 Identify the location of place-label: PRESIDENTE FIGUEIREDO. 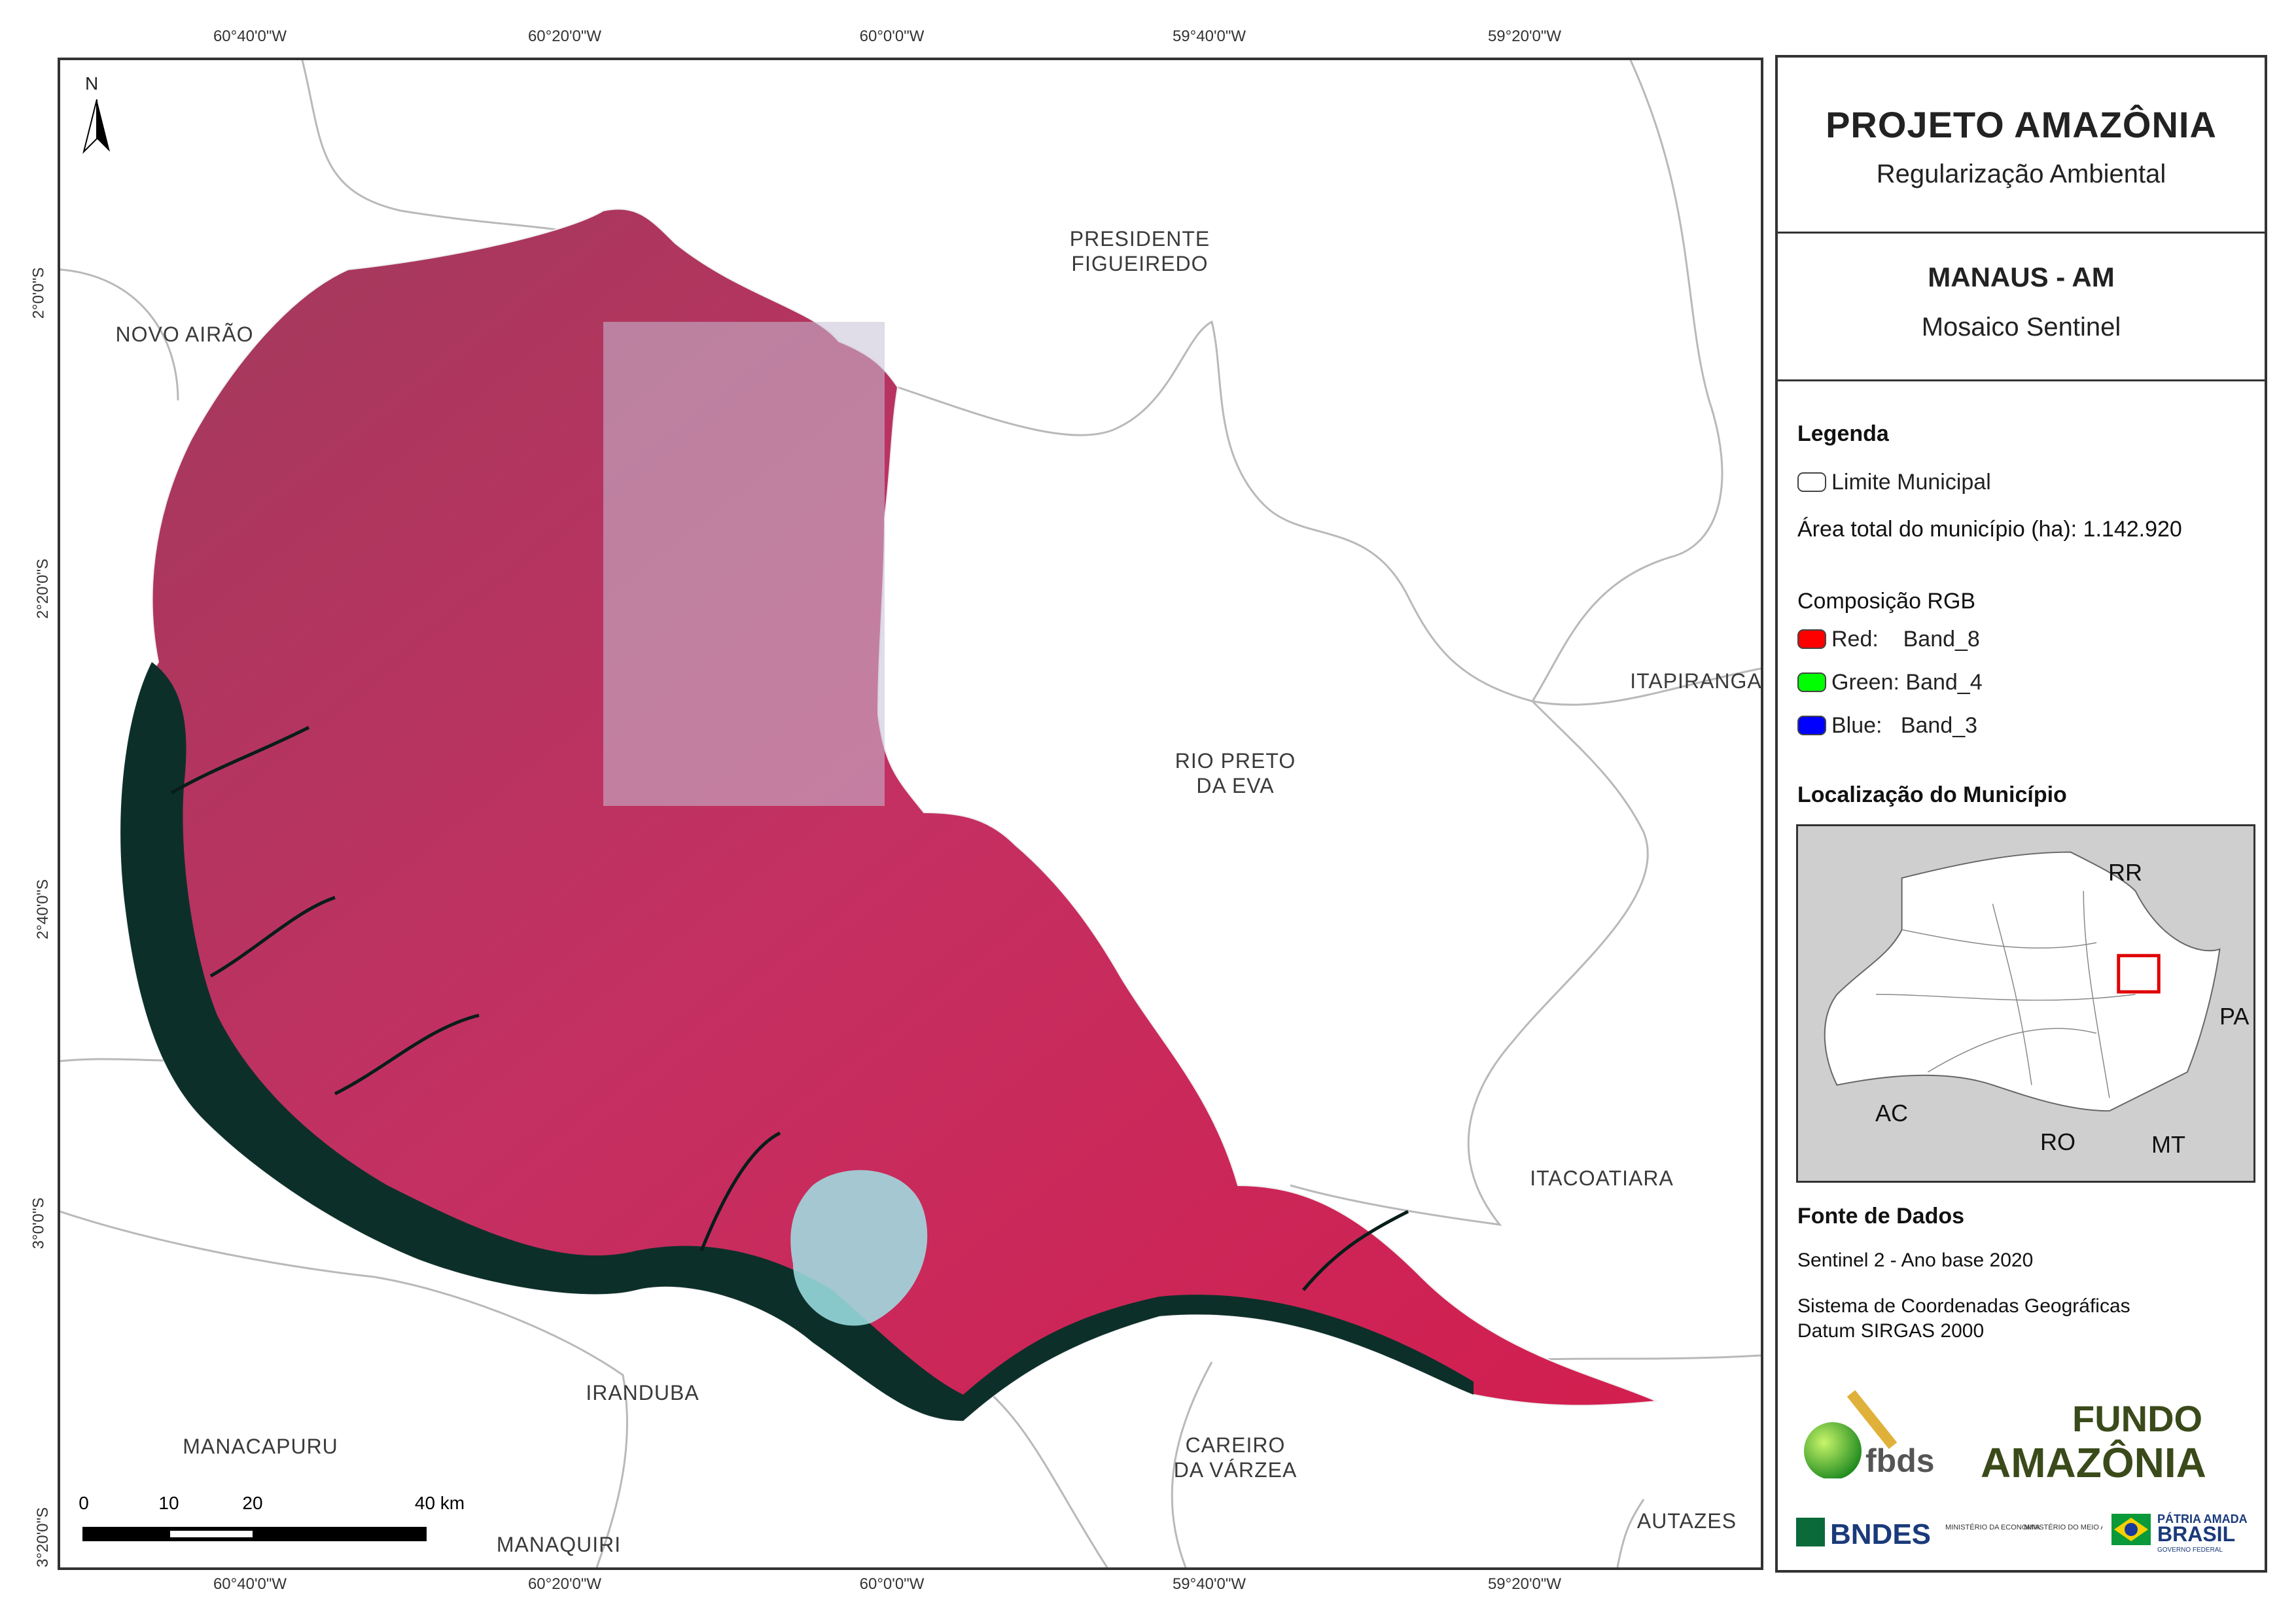
(1139, 251).